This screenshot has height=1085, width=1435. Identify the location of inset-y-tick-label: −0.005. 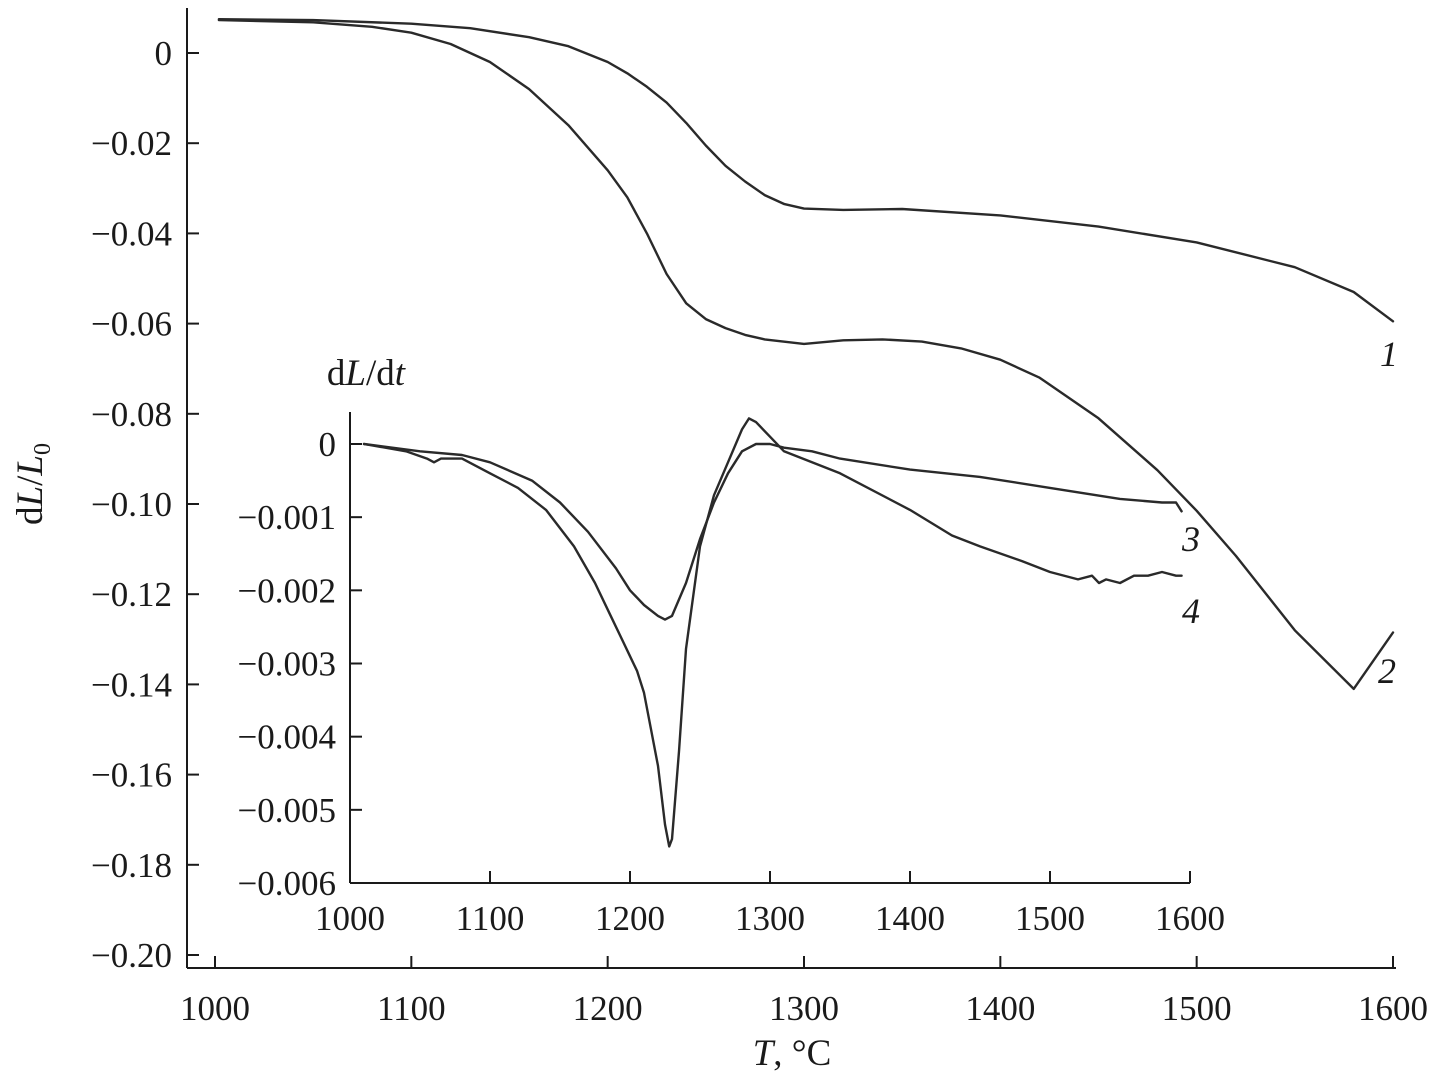
(287, 810).